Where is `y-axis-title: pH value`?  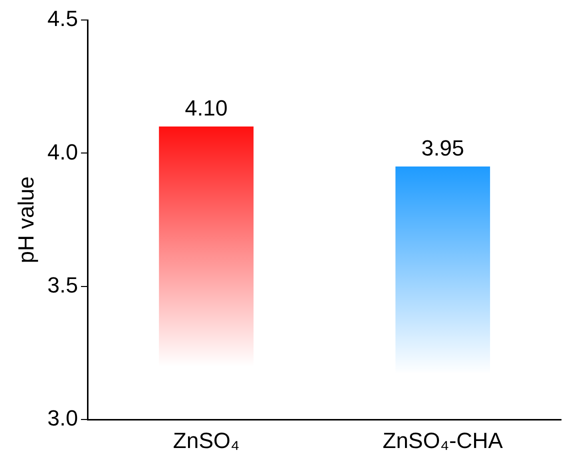
y-axis-title: pH value is located at coordinates (25, 220).